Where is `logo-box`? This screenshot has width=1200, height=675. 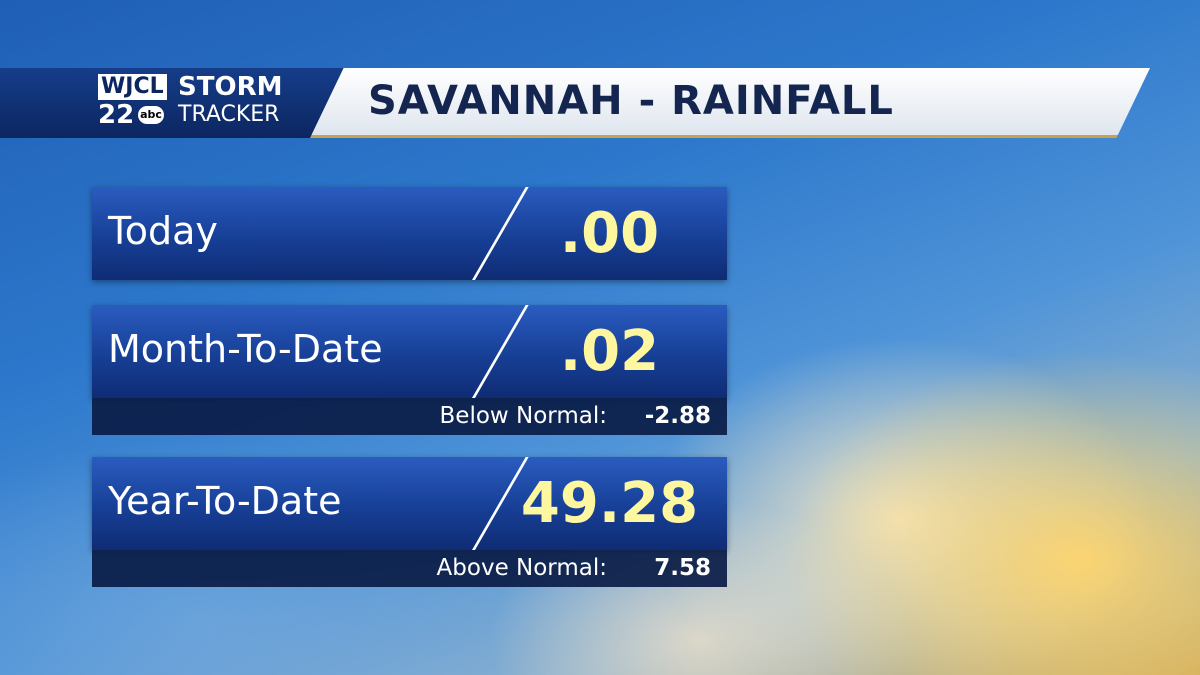
logo-box is located at coordinates (172, 103).